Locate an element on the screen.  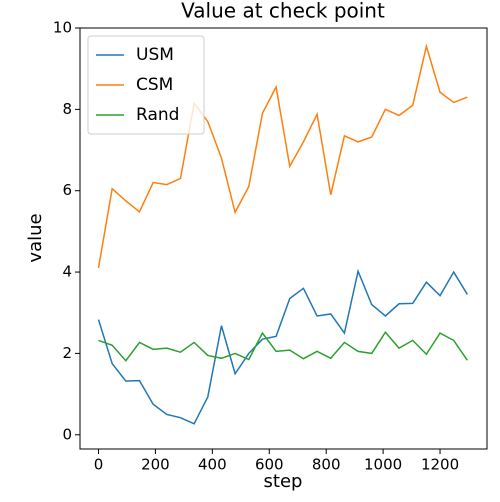
x-tick-label: 0 is located at coordinates (99, 465).